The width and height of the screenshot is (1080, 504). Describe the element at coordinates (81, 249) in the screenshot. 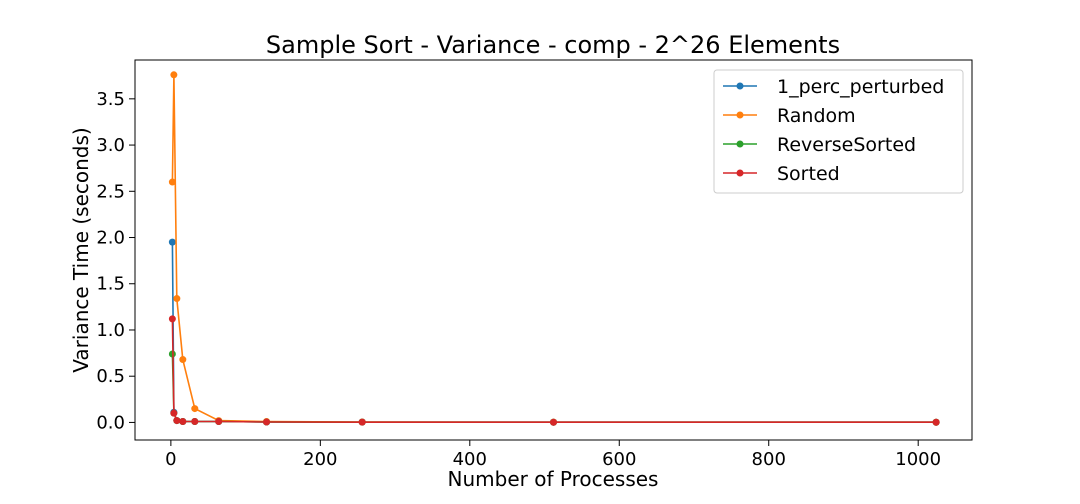

I see `y-axis-label: Variance Time (seconds)` at that location.